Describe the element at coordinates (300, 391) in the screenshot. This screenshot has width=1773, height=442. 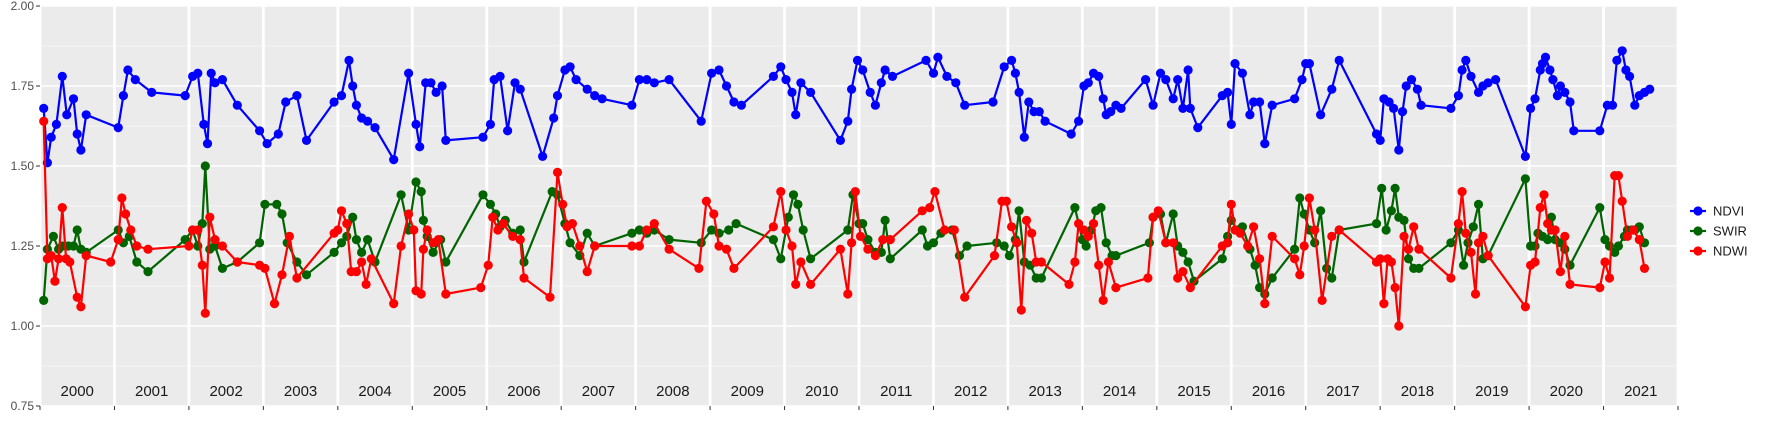
I see `year-label: 2003` at that location.